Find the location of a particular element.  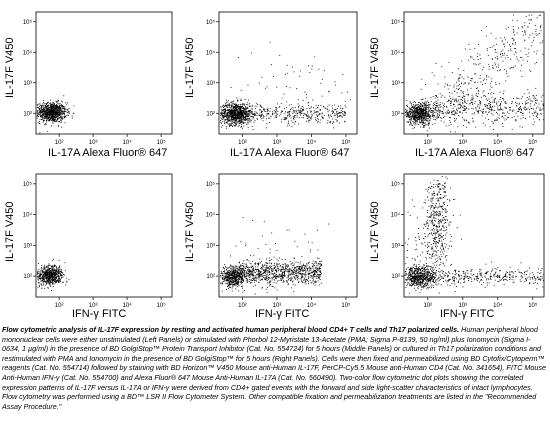

event-dots is located at coordinates (53, 274).